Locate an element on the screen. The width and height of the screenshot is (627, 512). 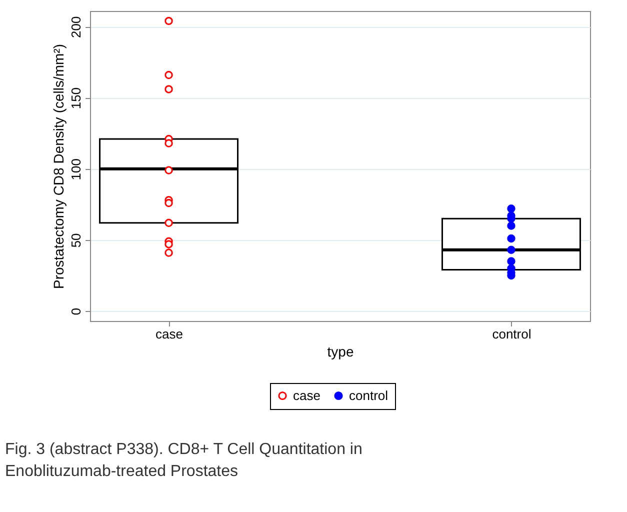
legend-label: control is located at coordinates (368, 395).